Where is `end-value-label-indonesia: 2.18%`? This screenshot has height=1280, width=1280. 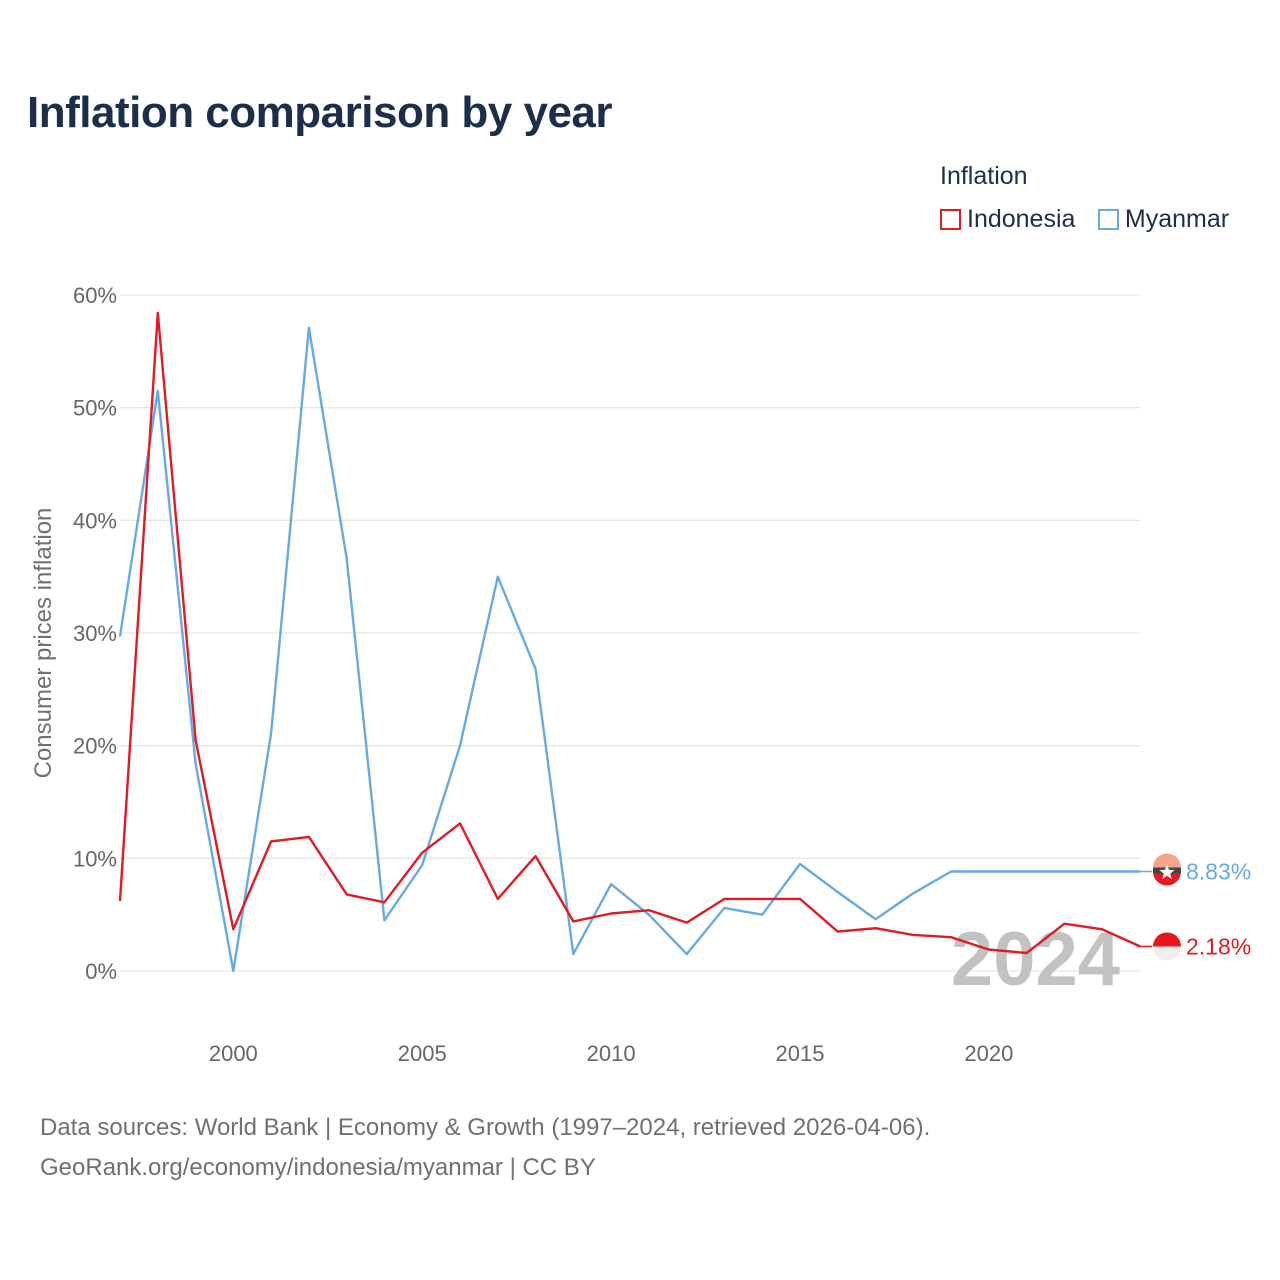 end-value-label-indonesia: 2.18% is located at coordinates (1218, 946).